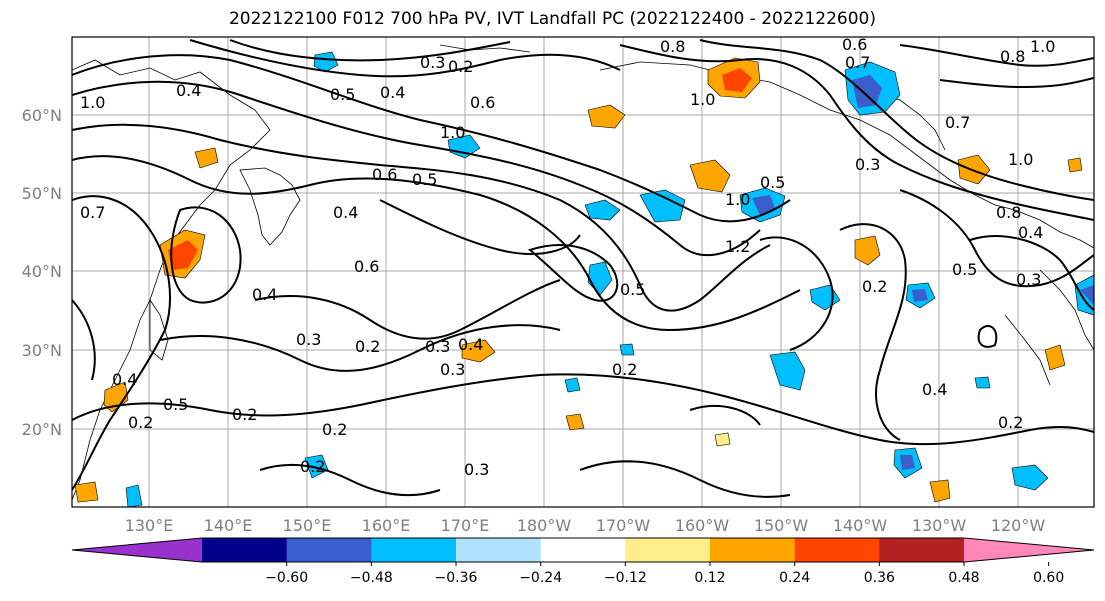  Describe the element at coordinates (860, 525) in the screenshot. I see `lon-label: 140°W` at that location.